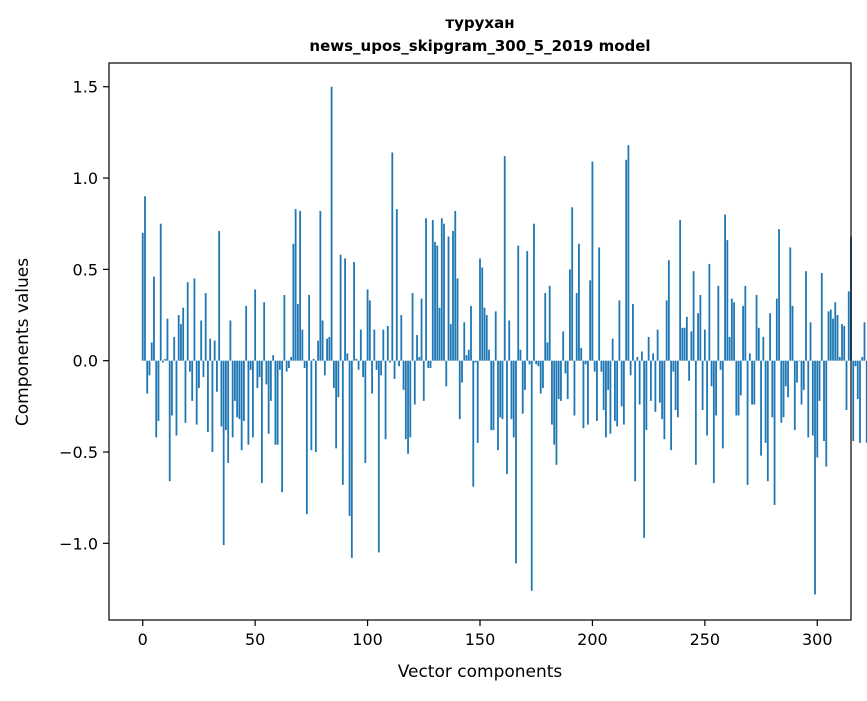 This screenshot has width=867, height=701. I want to click on y-axis-label: Components values, so click(23, 342).